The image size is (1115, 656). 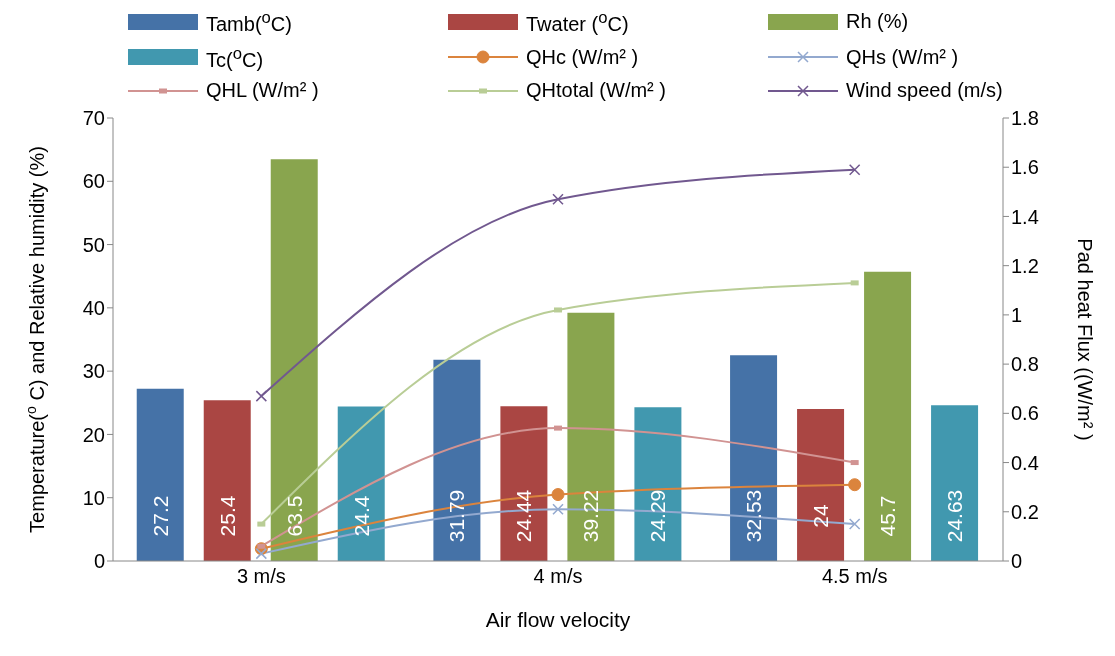 What do you see at coordinates (924, 91) in the screenshot?
I see `legend-label: Wind speed (m/s)` at bounding box center [924, 91].